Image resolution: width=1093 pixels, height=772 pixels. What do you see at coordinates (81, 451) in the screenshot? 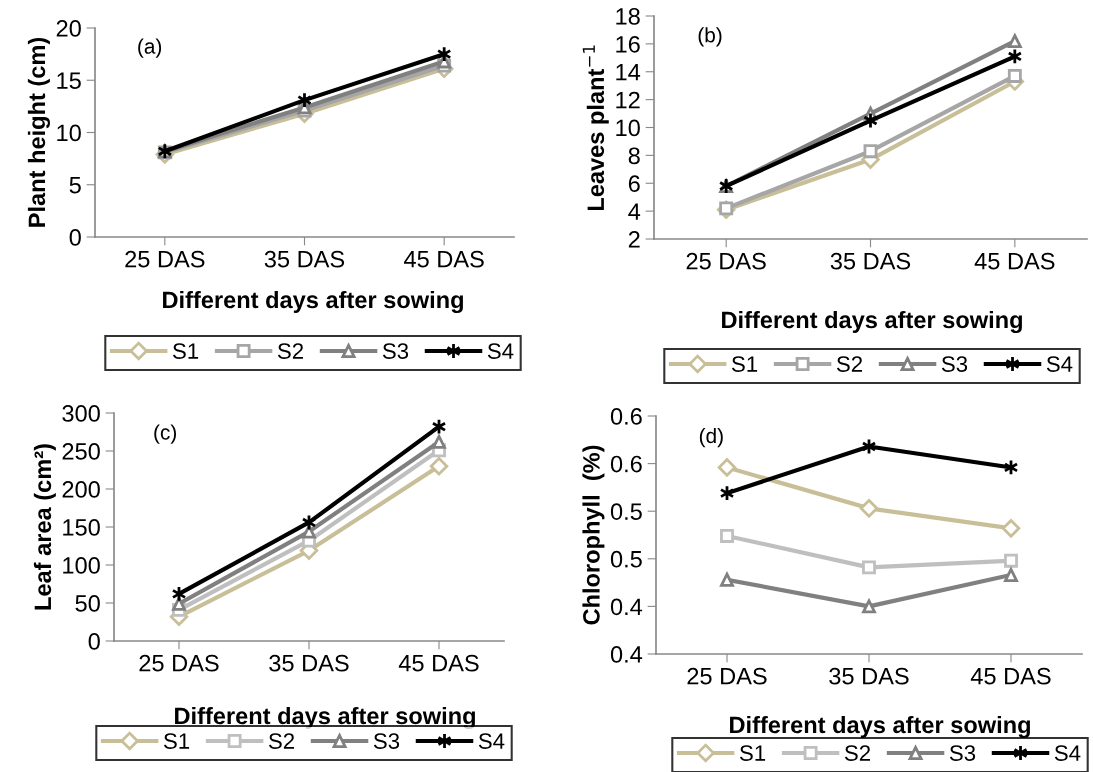
I see `y-tick-label: 250` at bounding box center [81, 451].